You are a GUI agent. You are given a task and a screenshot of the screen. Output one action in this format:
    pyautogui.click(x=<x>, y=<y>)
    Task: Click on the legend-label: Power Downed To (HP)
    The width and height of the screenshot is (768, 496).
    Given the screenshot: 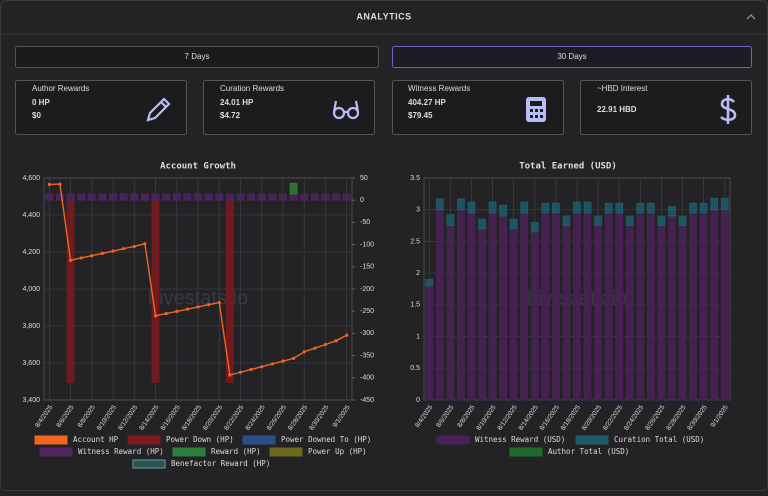 What is the action you would take?
    pyautogui.click(x=326, y=439)
    